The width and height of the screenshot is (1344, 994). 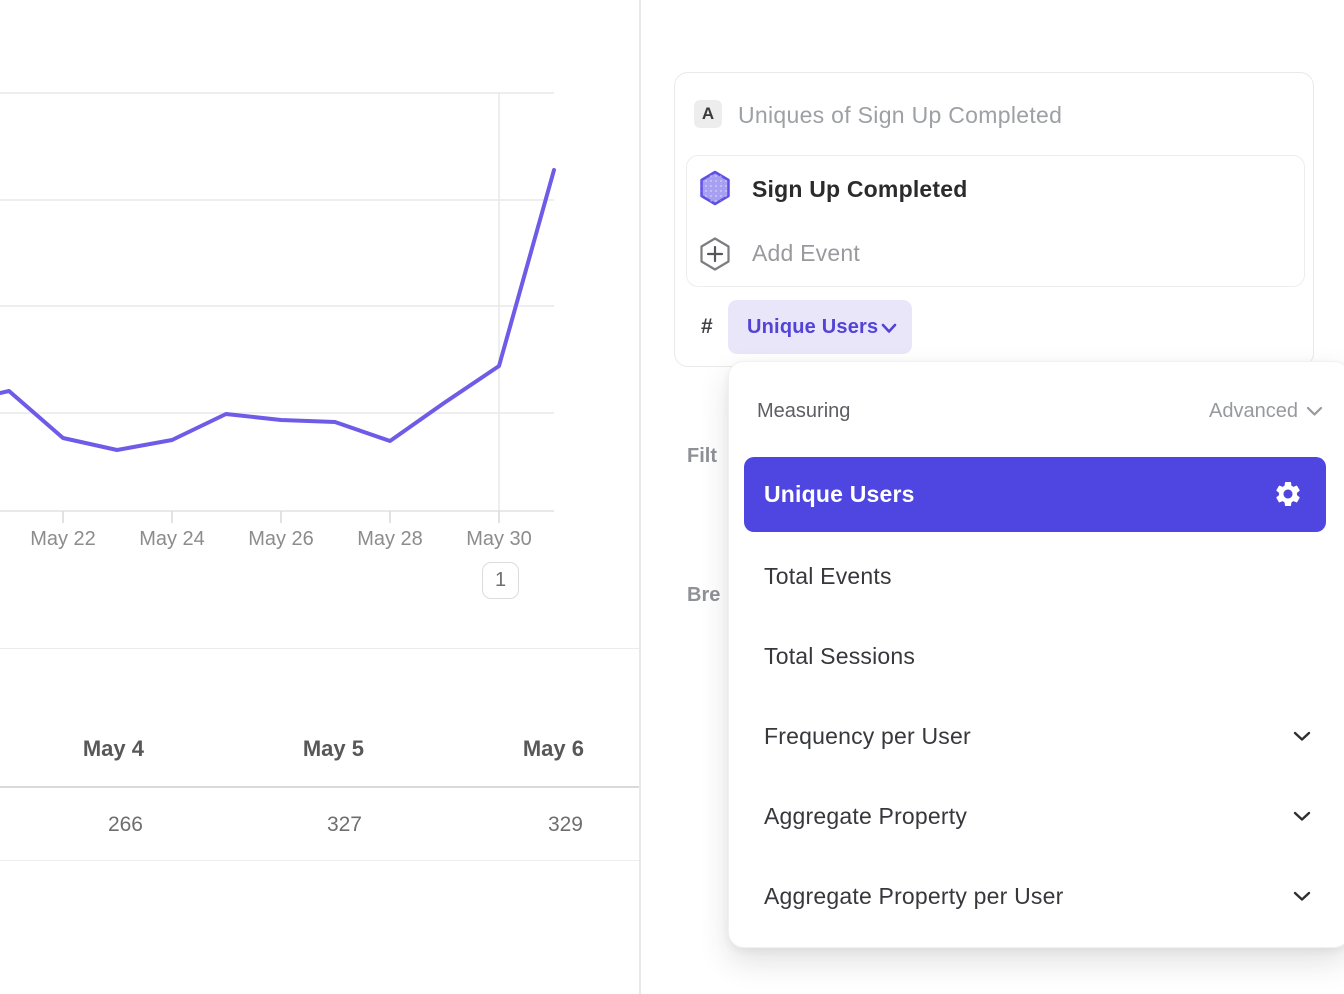 What do you see at coordinates (333, 748) in the screenshot?
I see `table-header-may5: May 5` at bounding box center [333, 748].